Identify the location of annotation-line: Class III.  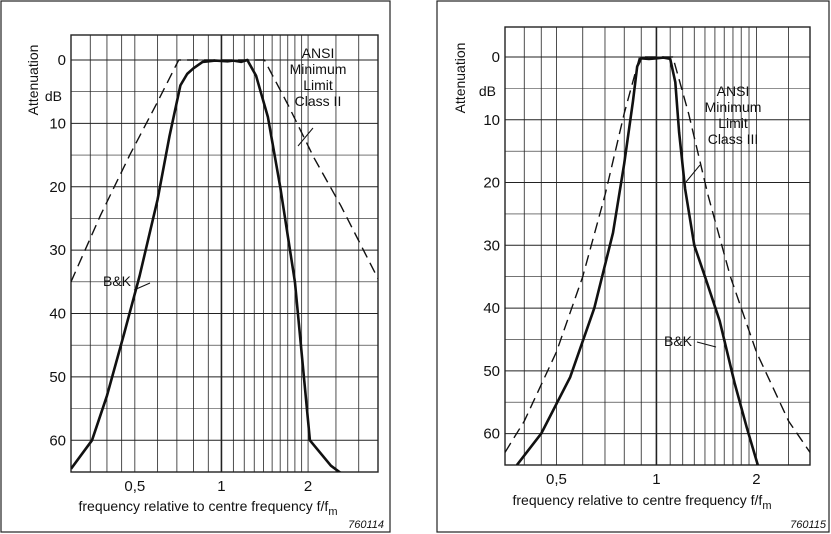
(733, 139).